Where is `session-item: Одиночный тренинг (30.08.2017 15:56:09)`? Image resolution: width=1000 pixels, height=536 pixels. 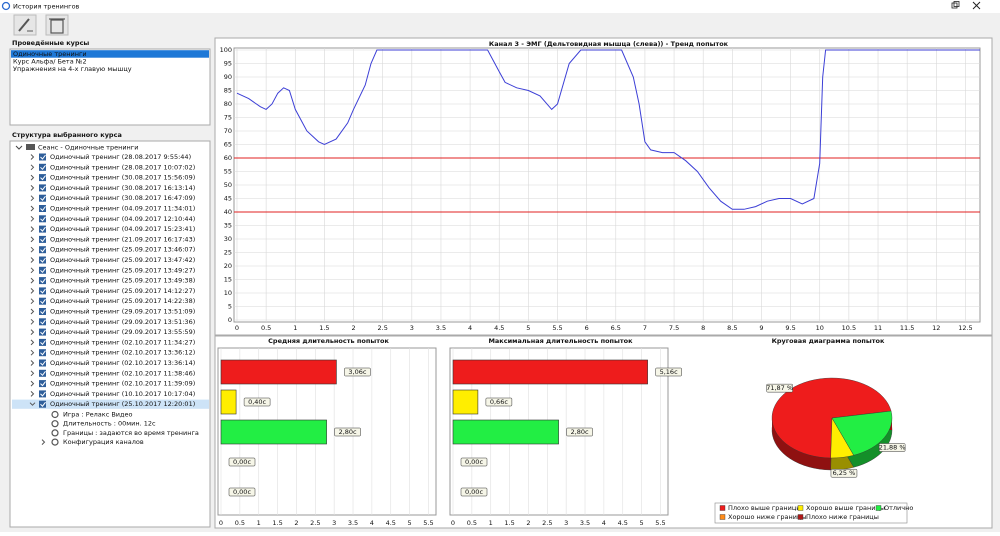
session-item: Одиночный тренинг (30.08.2017 15:56:09) is located at coordinates (122, 178).